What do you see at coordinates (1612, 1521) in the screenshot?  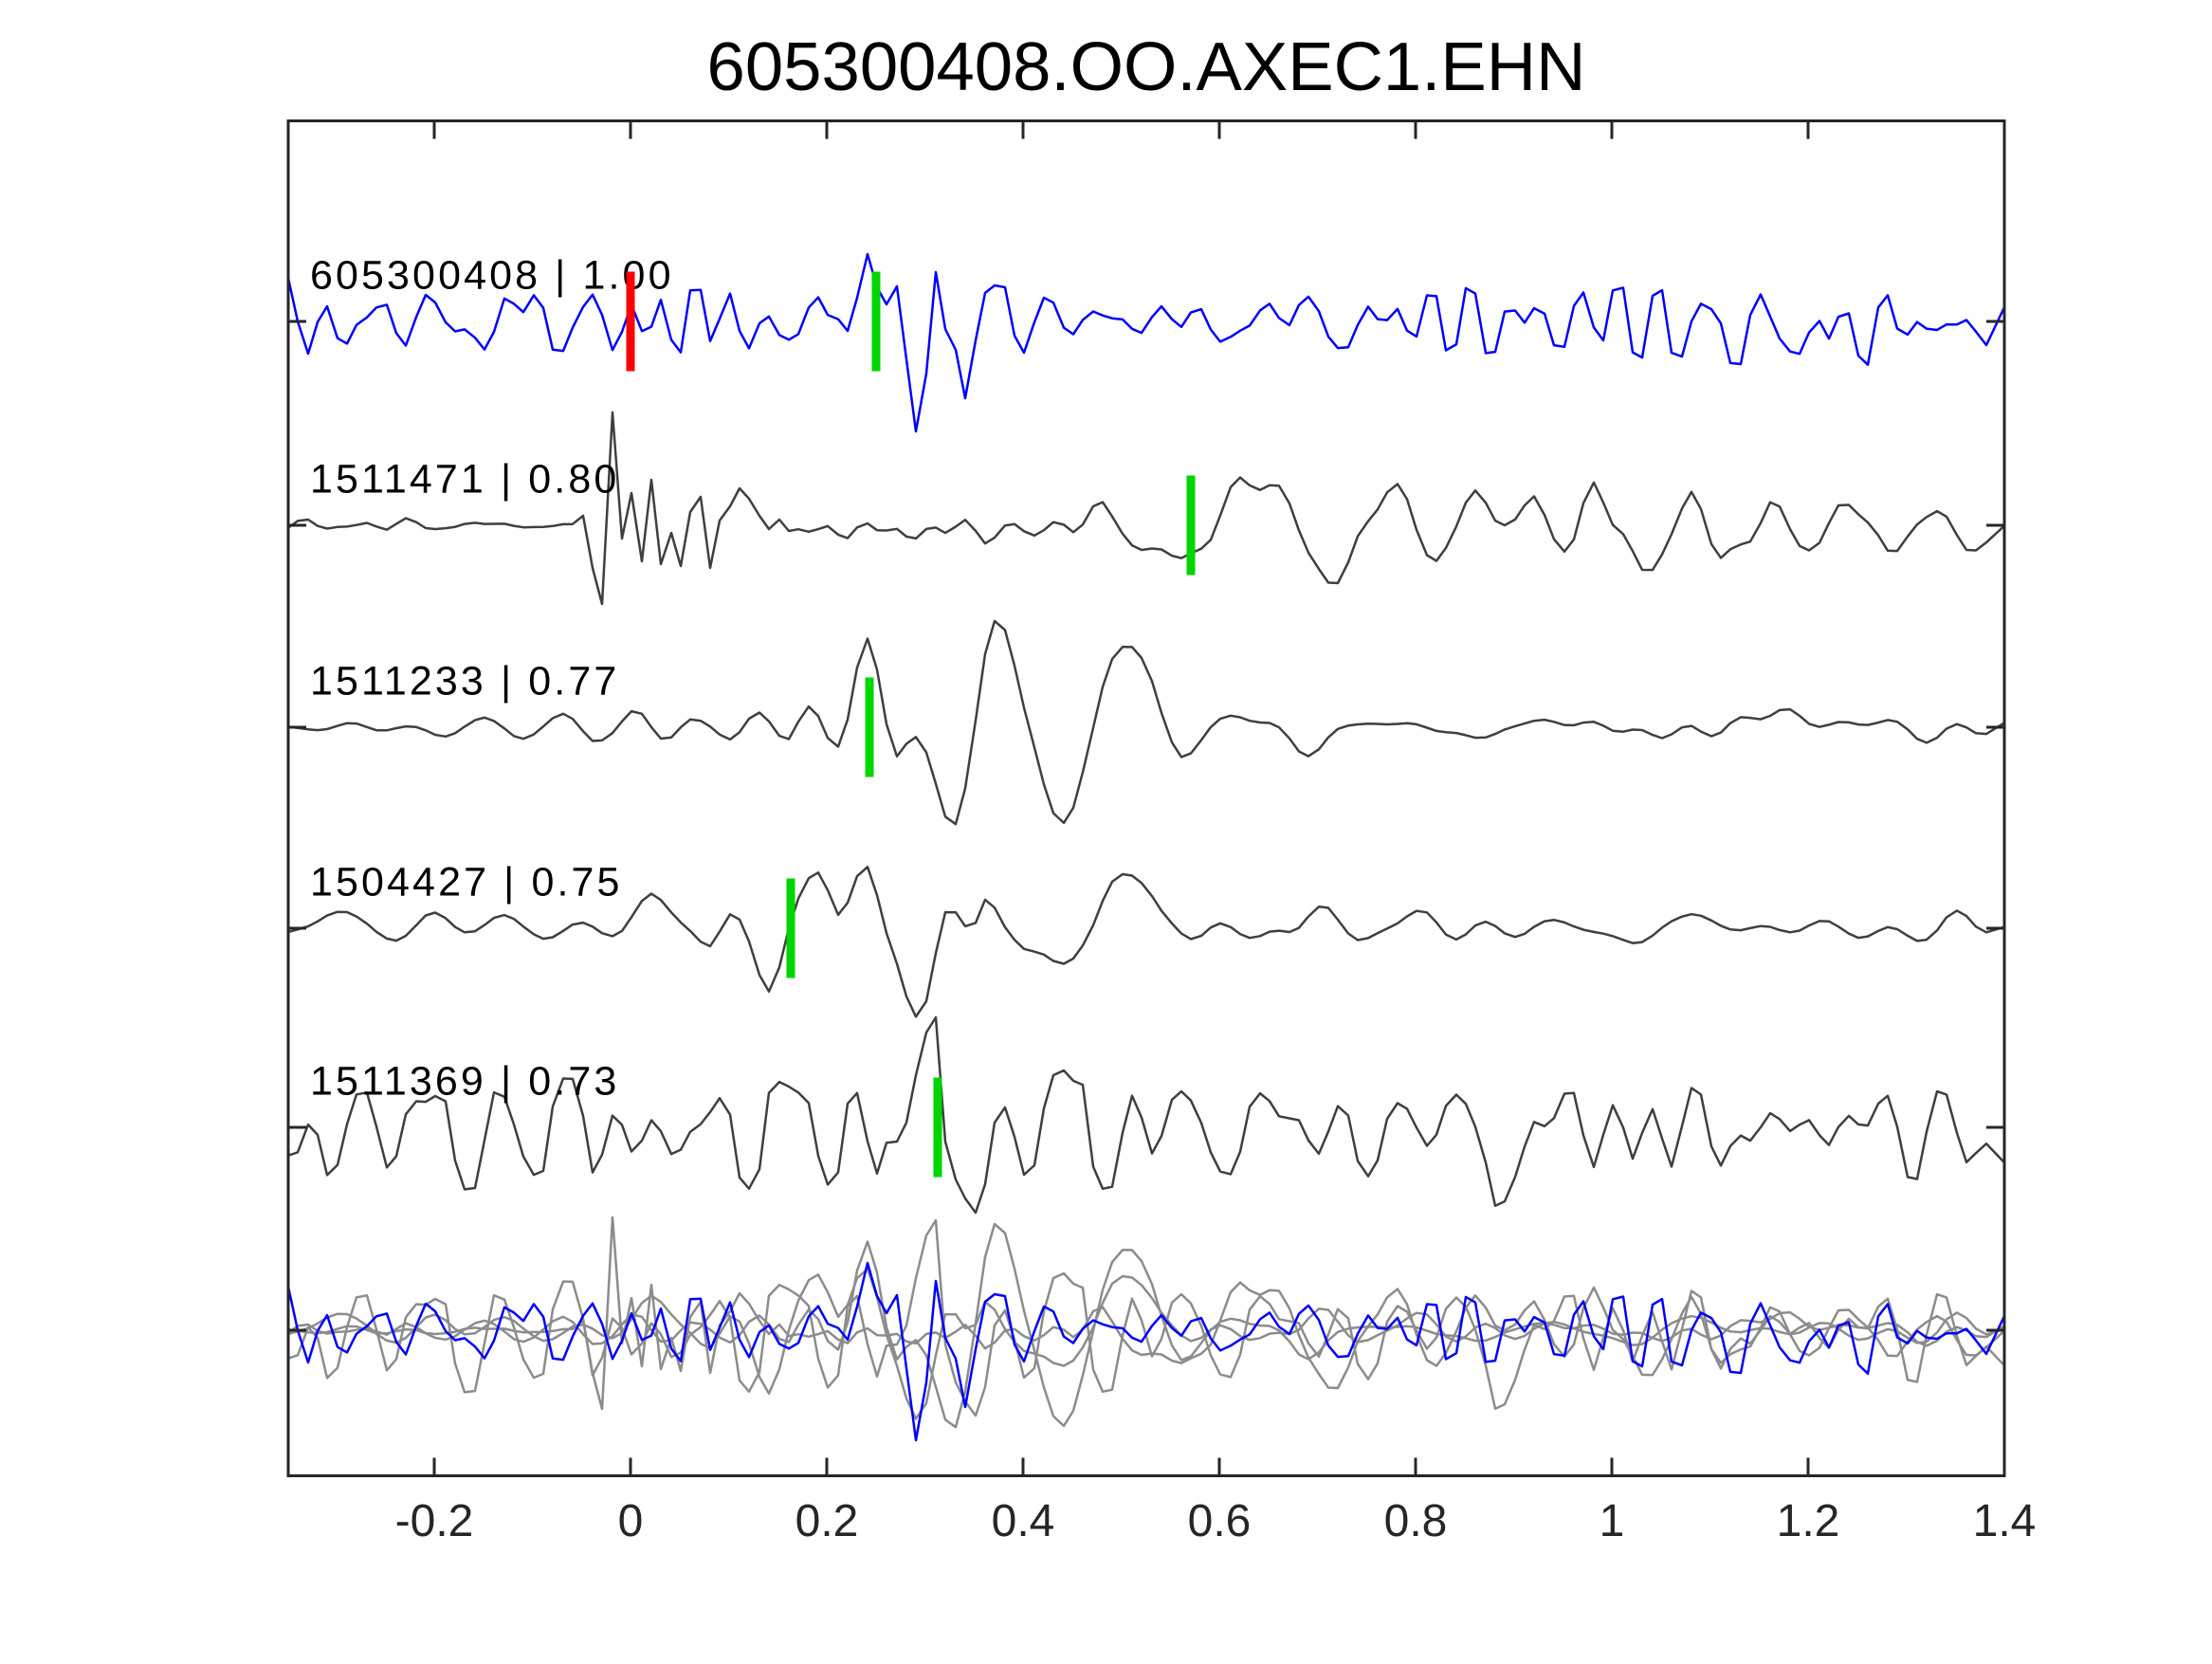 I see `svg-text: 1` at bounding box center [1612, 1521].